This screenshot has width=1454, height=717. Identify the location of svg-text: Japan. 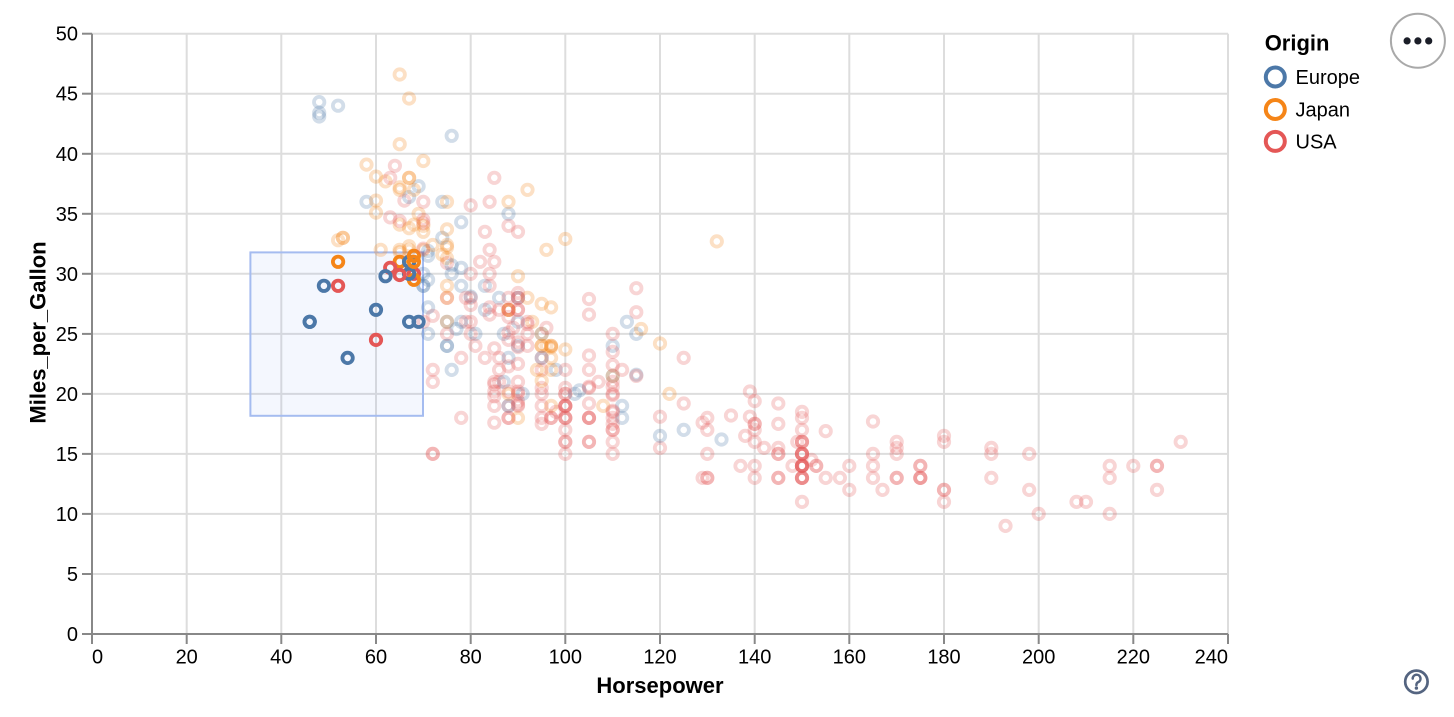
(1323, 111).